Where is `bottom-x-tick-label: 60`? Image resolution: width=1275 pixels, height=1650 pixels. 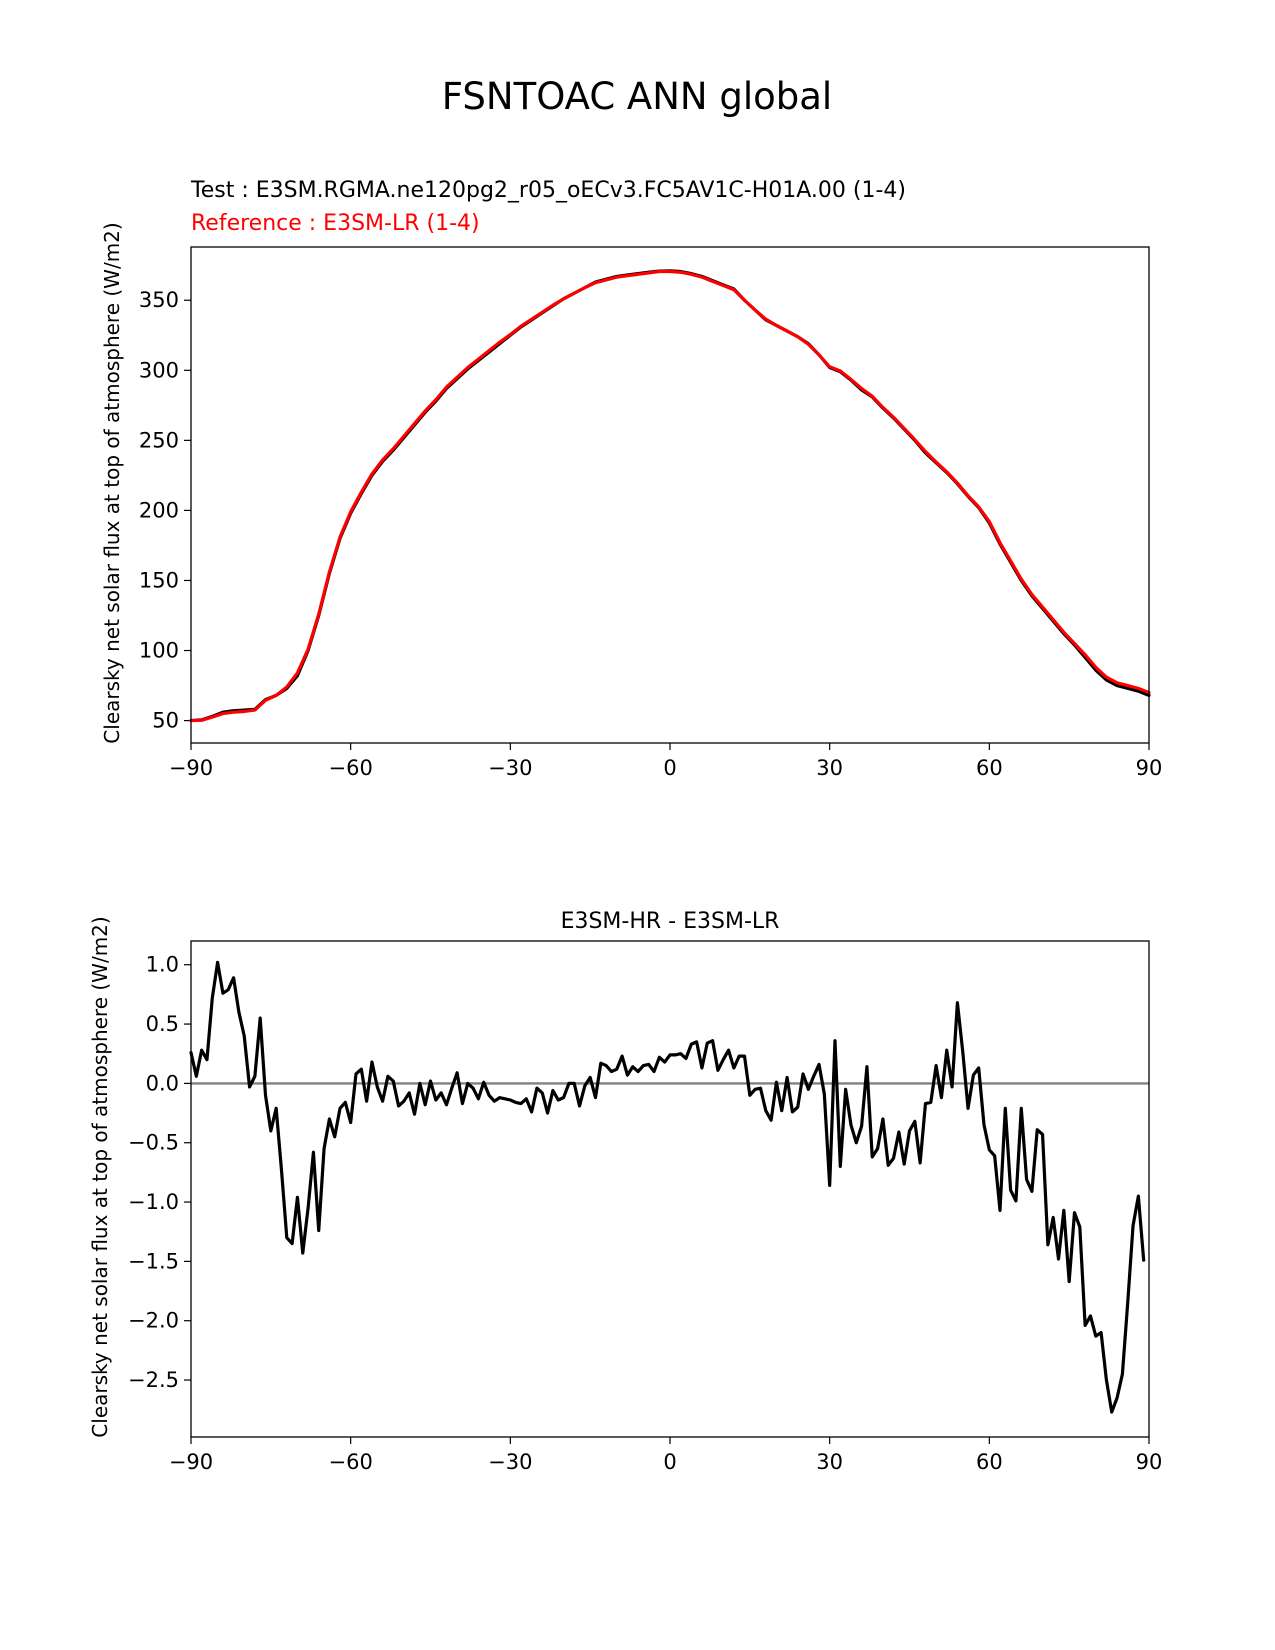
bottom-x-tick-label: 60 is located at coordinates (989, 1462).